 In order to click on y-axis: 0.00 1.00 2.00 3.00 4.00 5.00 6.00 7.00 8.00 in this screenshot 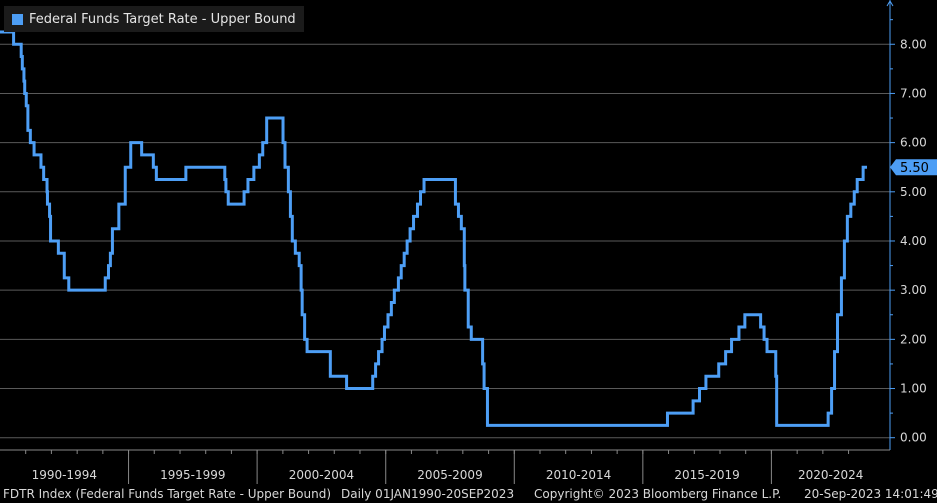, I will do `click(906, 225)`.